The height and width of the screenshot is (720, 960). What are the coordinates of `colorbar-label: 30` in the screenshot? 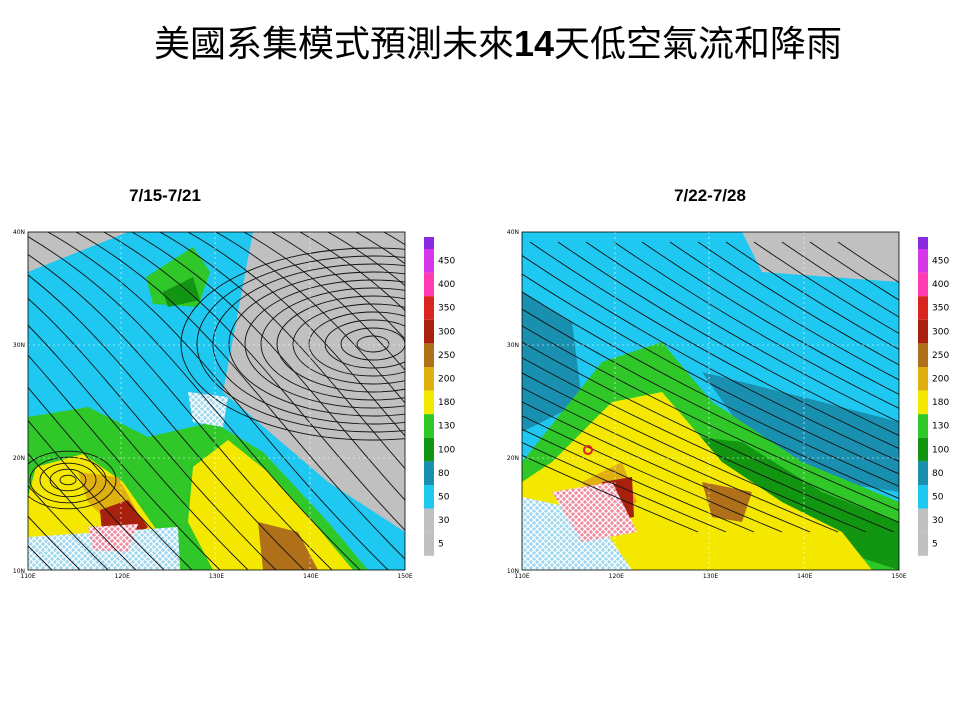 It's located at (444, 521).